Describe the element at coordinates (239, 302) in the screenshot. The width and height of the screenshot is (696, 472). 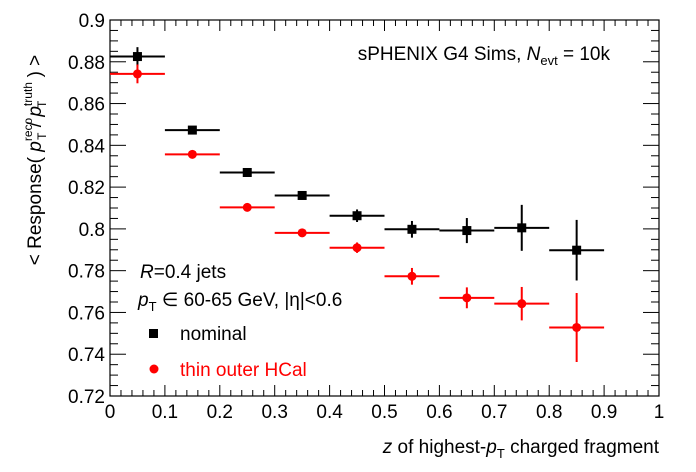
I see `kinematics-annotation: pT ∈ 60-65 GeV, |η|<0.6` at that location.